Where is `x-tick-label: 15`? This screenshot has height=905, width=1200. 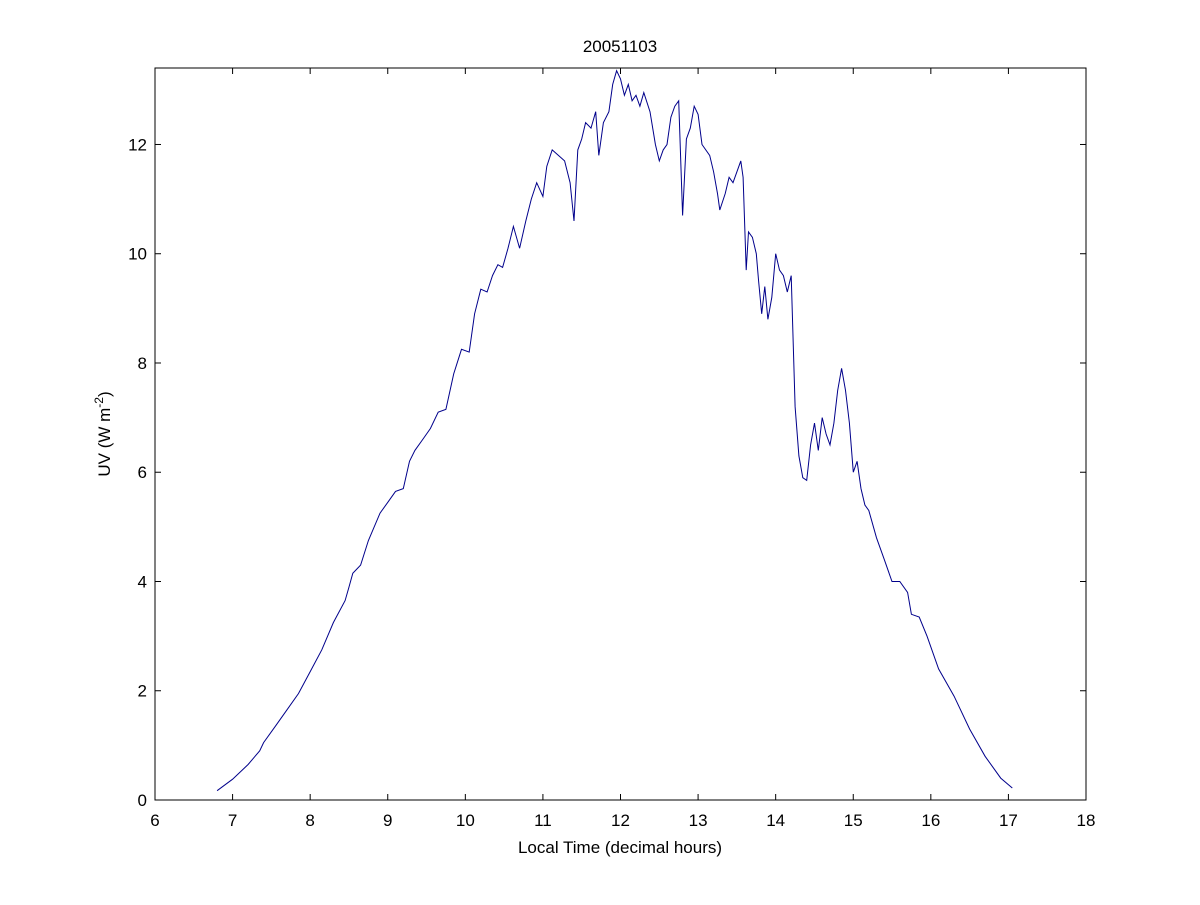
x-tick-label: 15 is located at coordinates (853, 820).